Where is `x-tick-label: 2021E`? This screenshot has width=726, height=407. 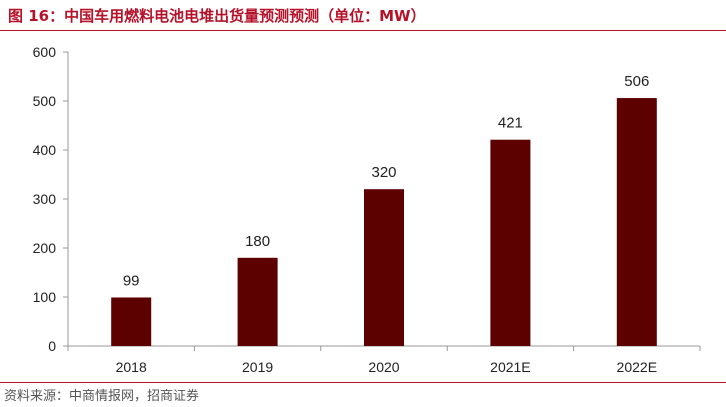
x-tick-label: 2021E is located at coordinates (510, 367).